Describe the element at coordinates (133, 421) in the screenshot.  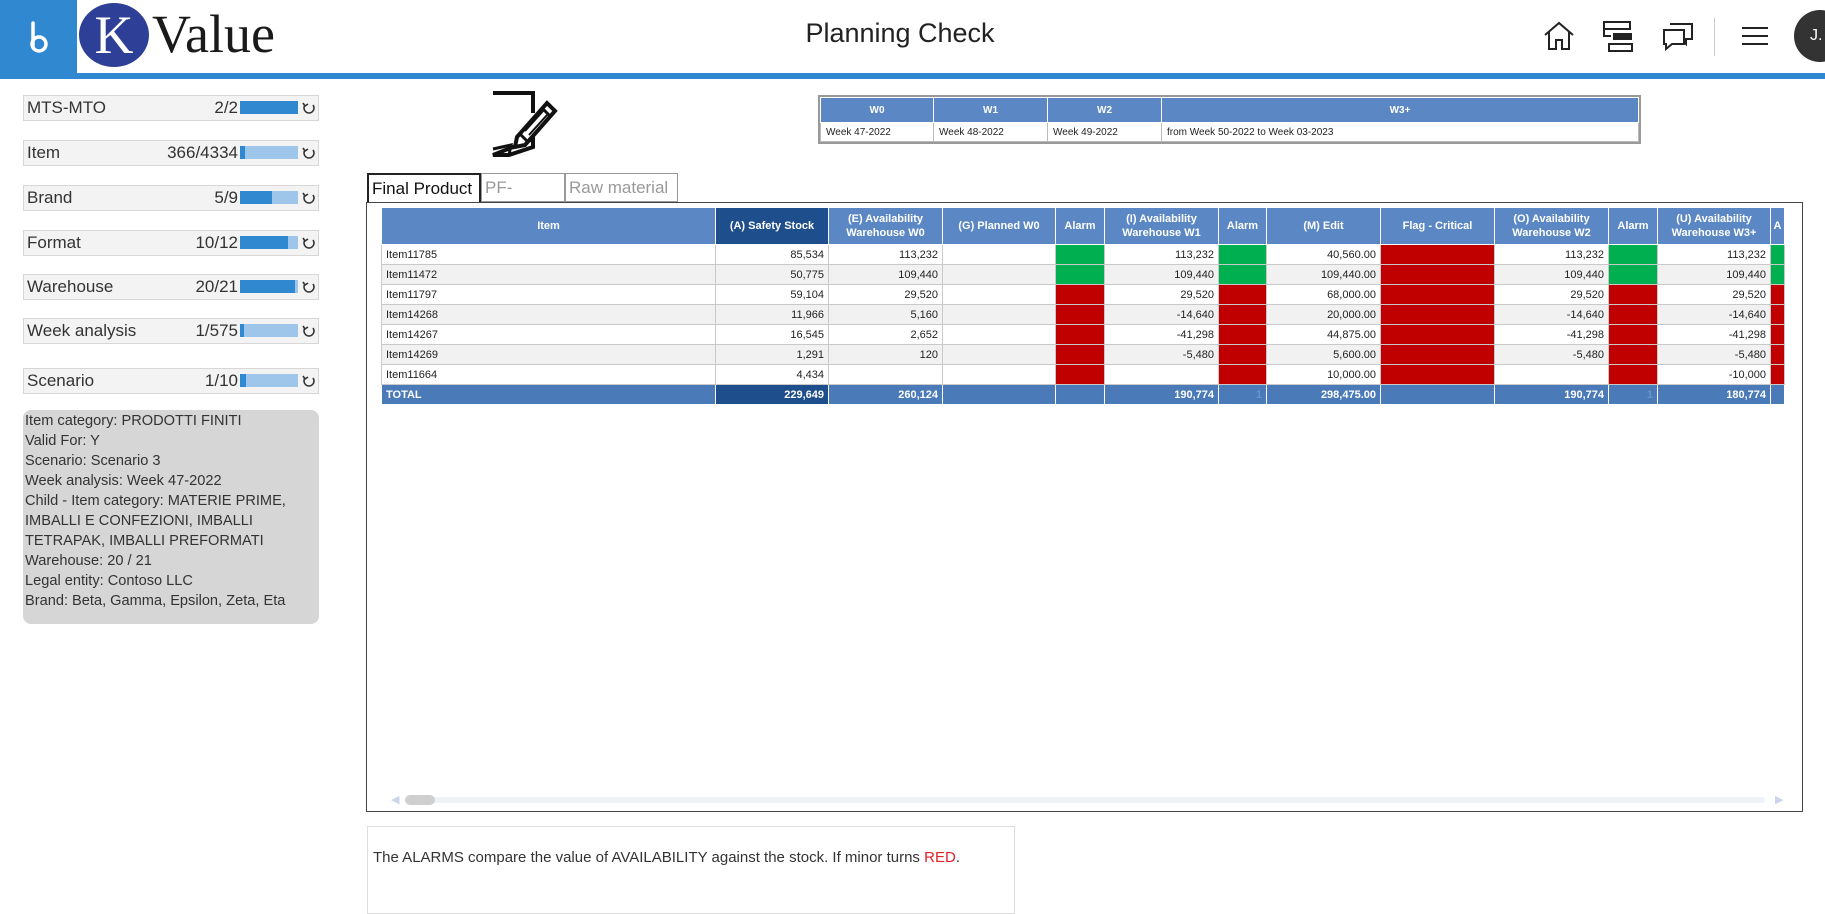
I see `info-line: Item category: PRODOTTI FINITI` at that location.